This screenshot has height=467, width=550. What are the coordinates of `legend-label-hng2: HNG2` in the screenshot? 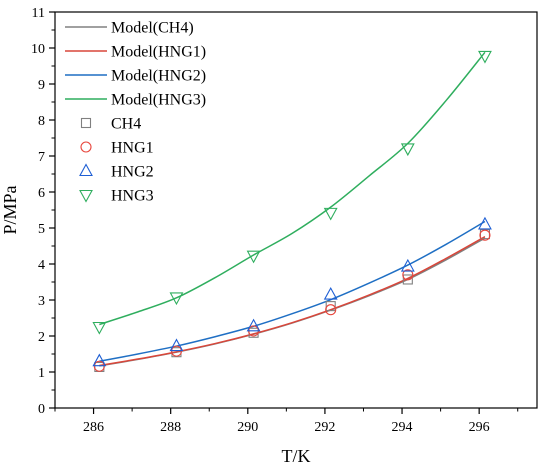 It's located at (132, 172).